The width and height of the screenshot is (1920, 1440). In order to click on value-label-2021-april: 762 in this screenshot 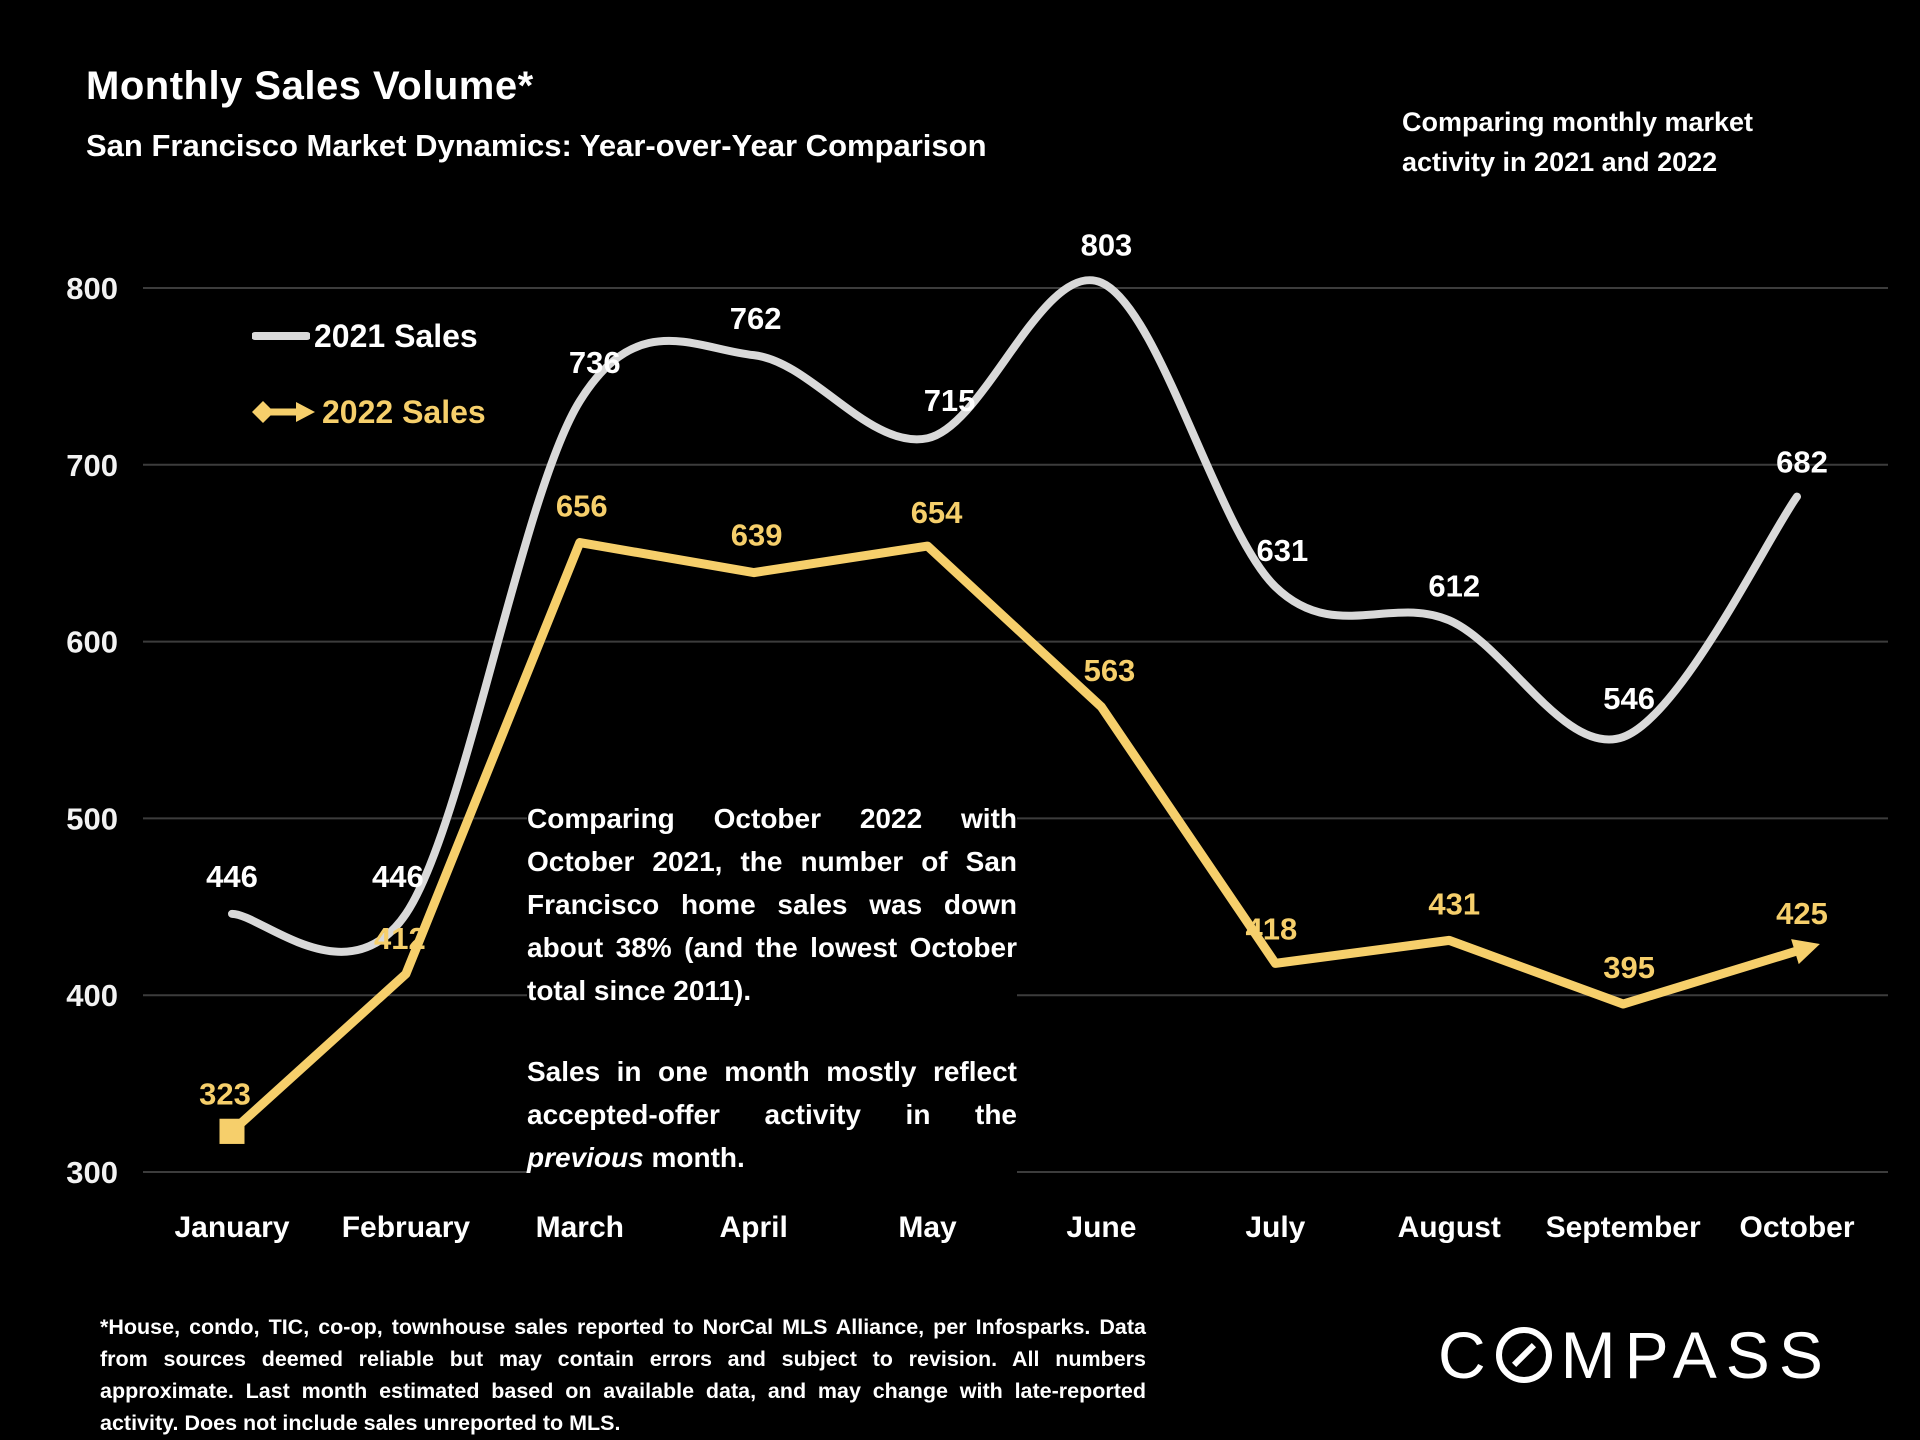, I will do `click(756, 318)`.